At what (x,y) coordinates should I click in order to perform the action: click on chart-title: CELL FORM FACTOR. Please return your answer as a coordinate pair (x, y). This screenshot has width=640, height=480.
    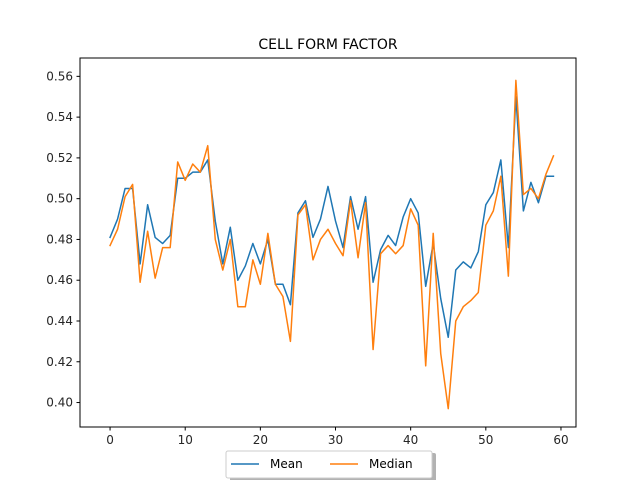
    Looking at the image, I should click on (327, 45).